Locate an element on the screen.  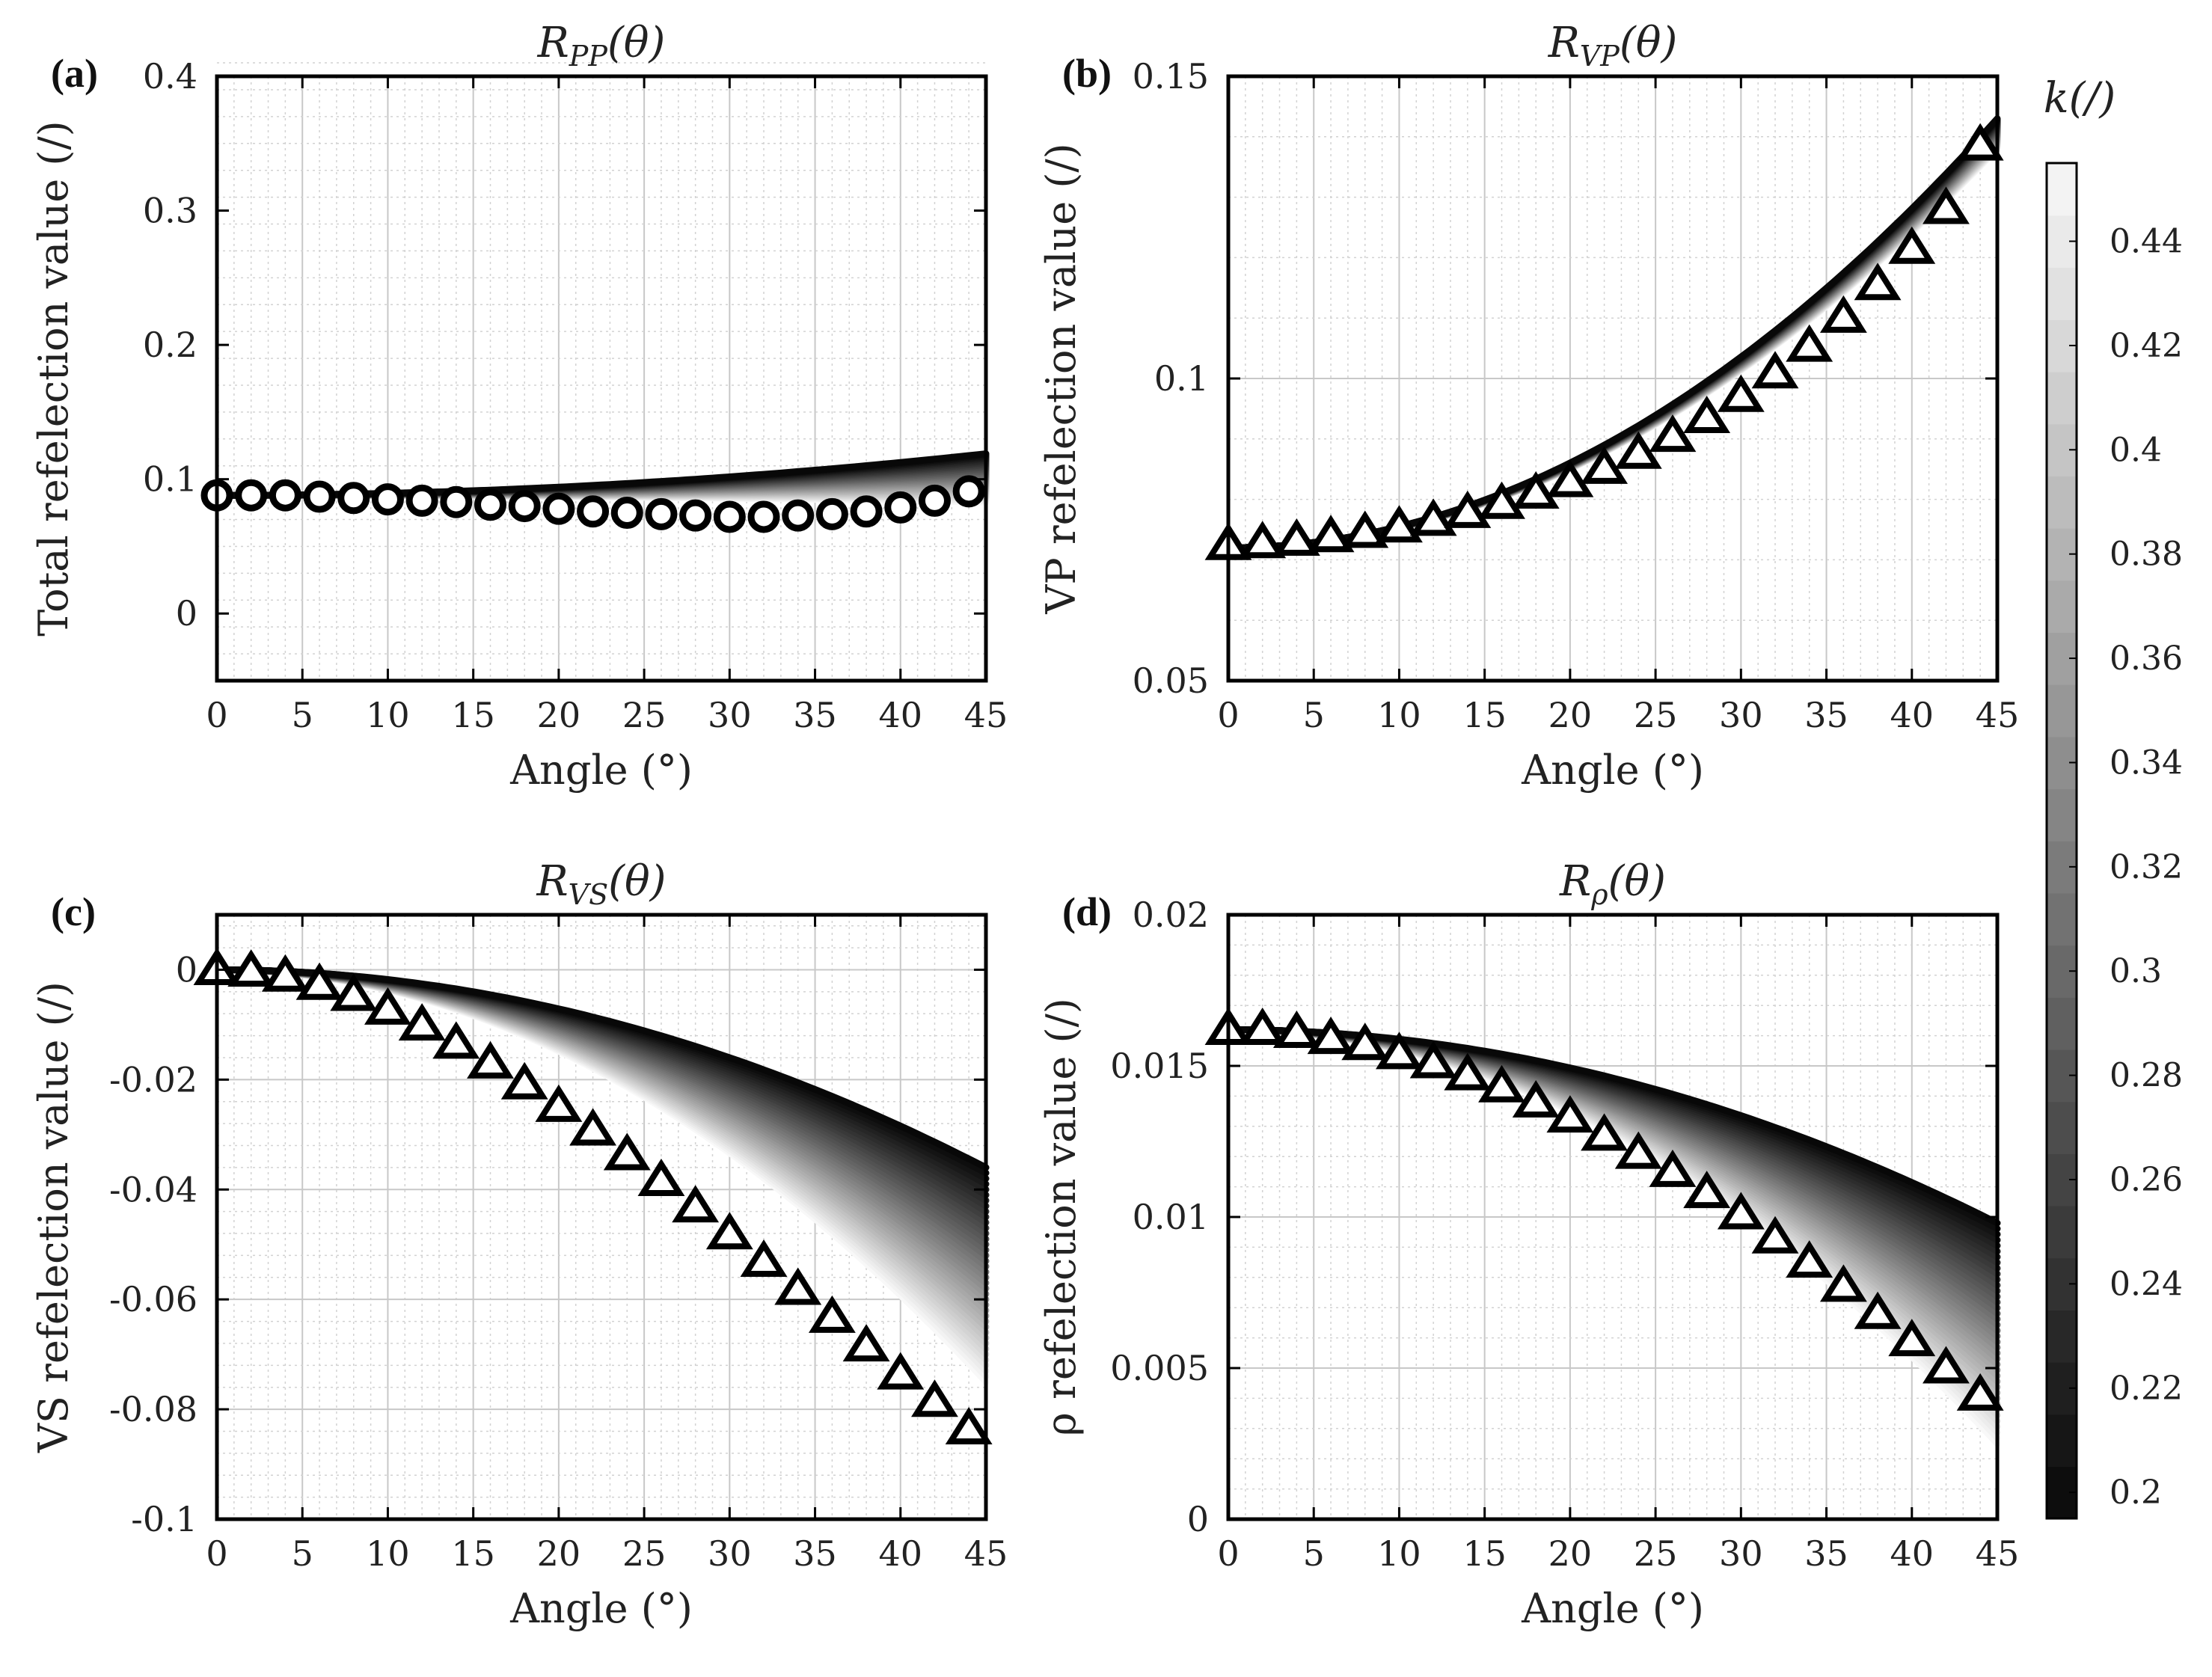
y-tick-label: 0.15 is located at coordinates (1171, 76).